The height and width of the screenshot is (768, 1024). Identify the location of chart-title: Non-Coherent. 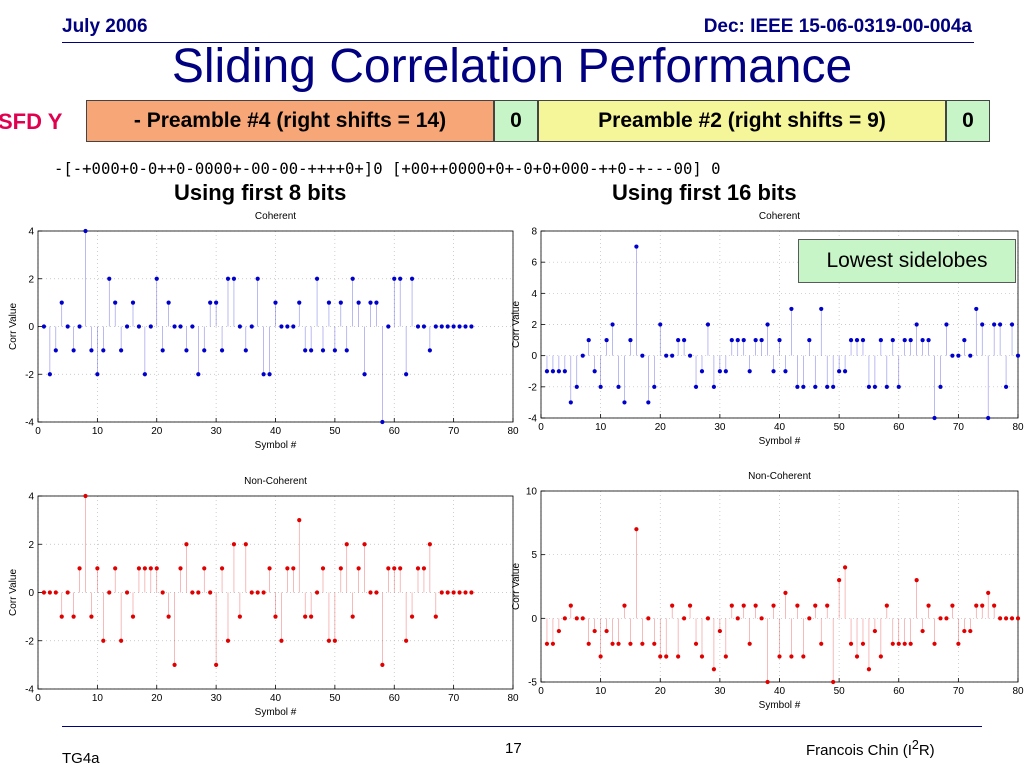
(779, 476).